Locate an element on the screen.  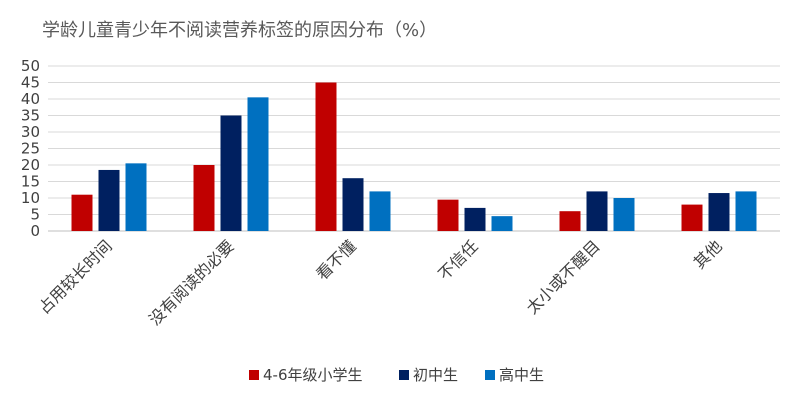
y-tick-label: 20 is located at coordinates (30, 165).